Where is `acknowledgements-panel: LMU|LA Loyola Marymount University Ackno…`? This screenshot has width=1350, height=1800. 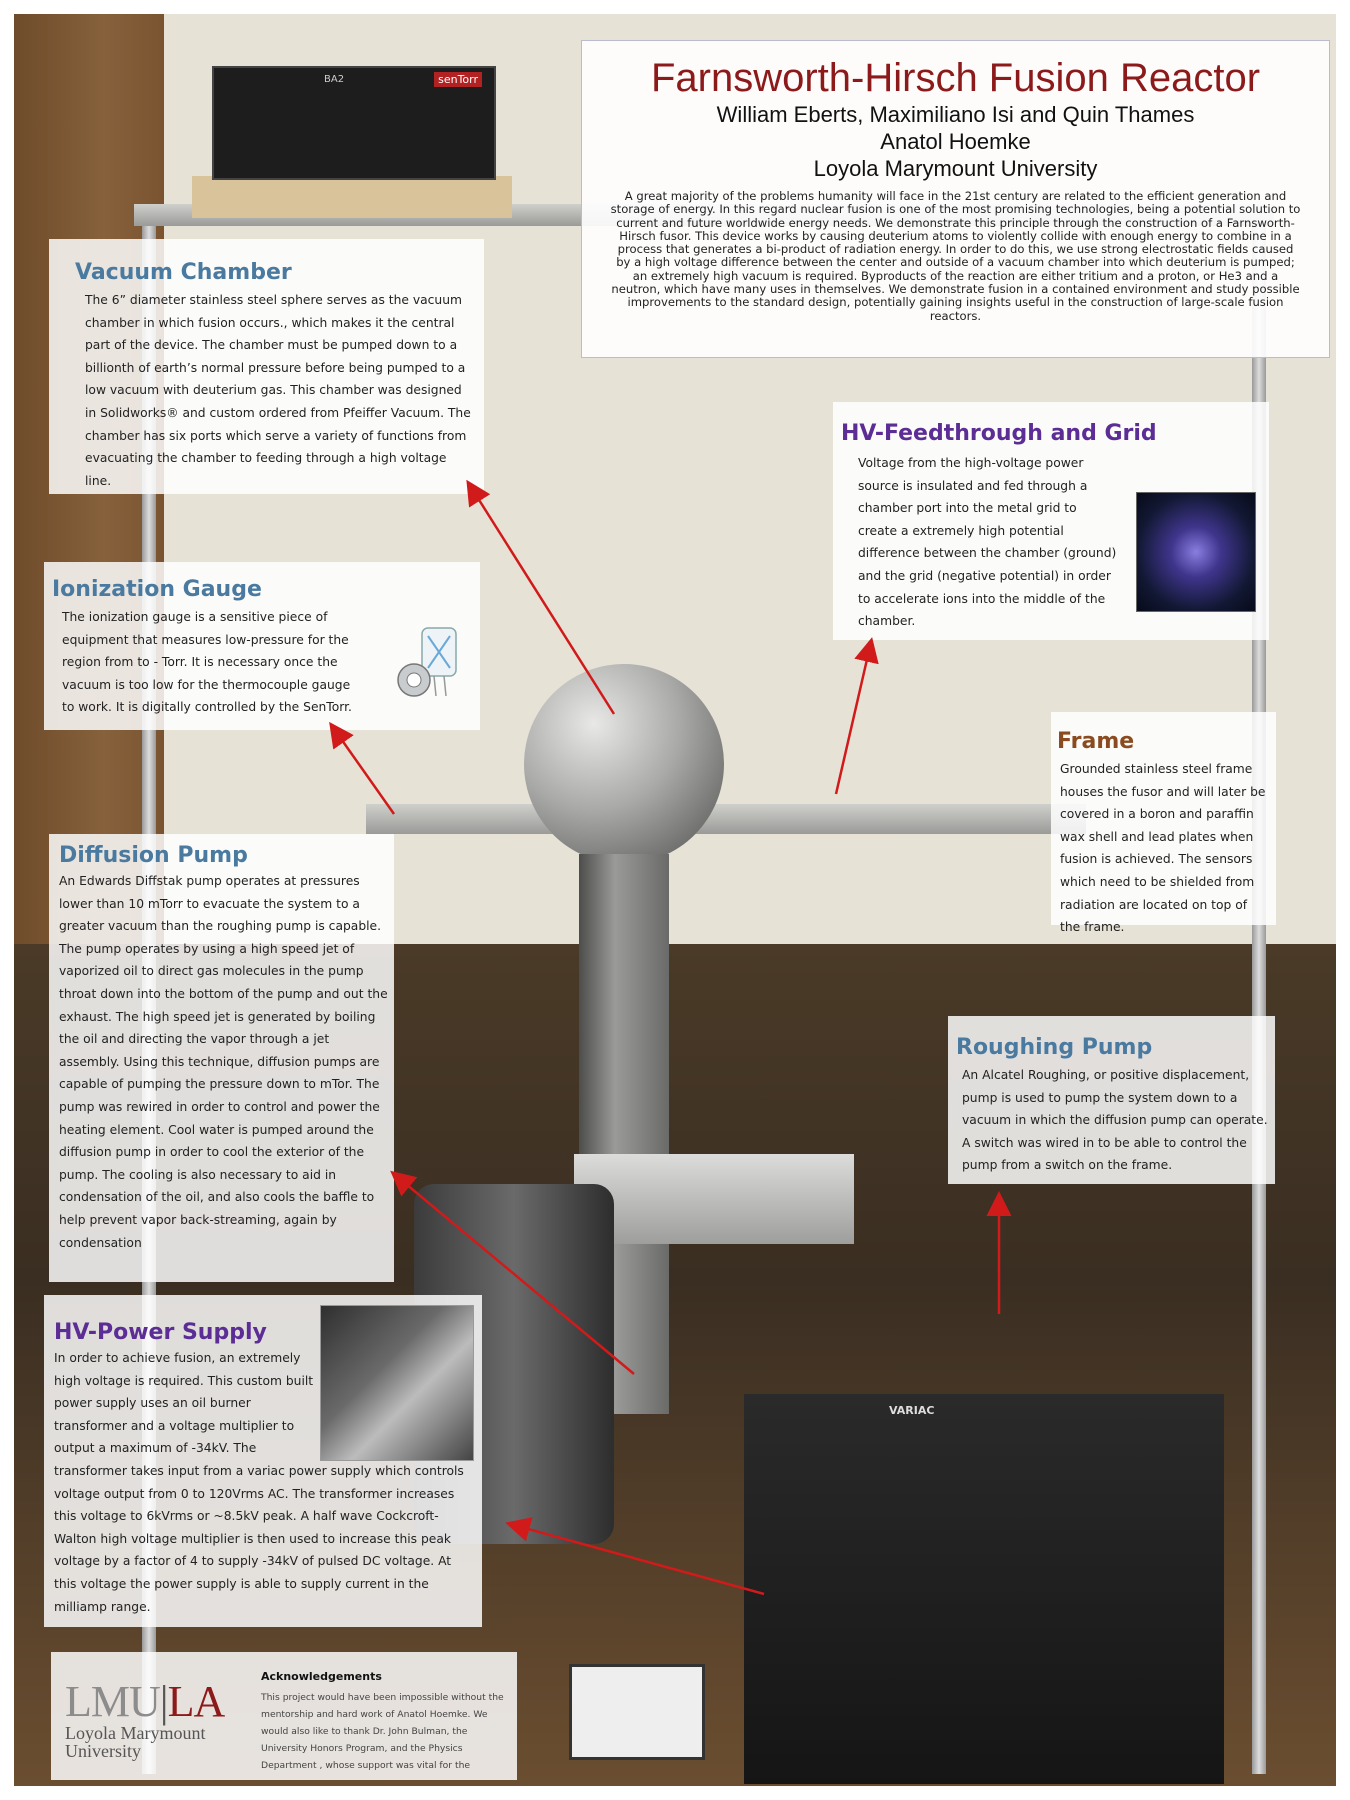
acknowledgements-panel: LMU|LA Loyola Marymount University Ackno… is located at coordinates (284, 1716).